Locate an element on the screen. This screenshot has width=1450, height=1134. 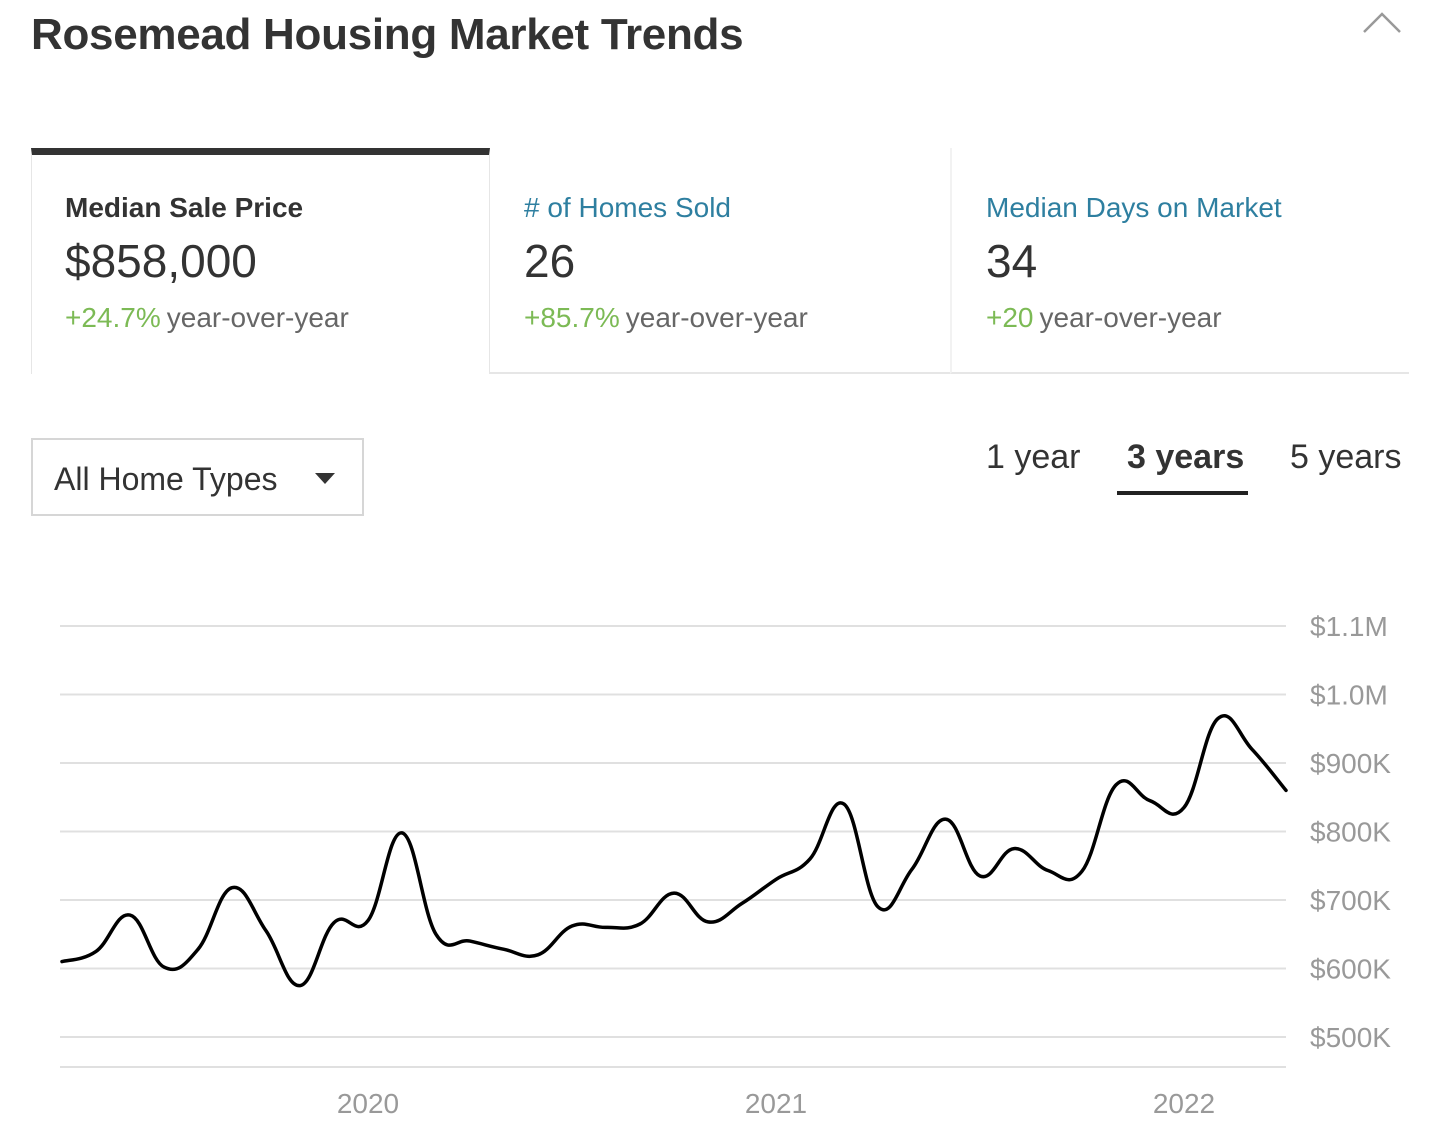
tab-homes-sold: # of Homes Sold 26 +85.7% year-over-year is located at coordinates (720, 261).